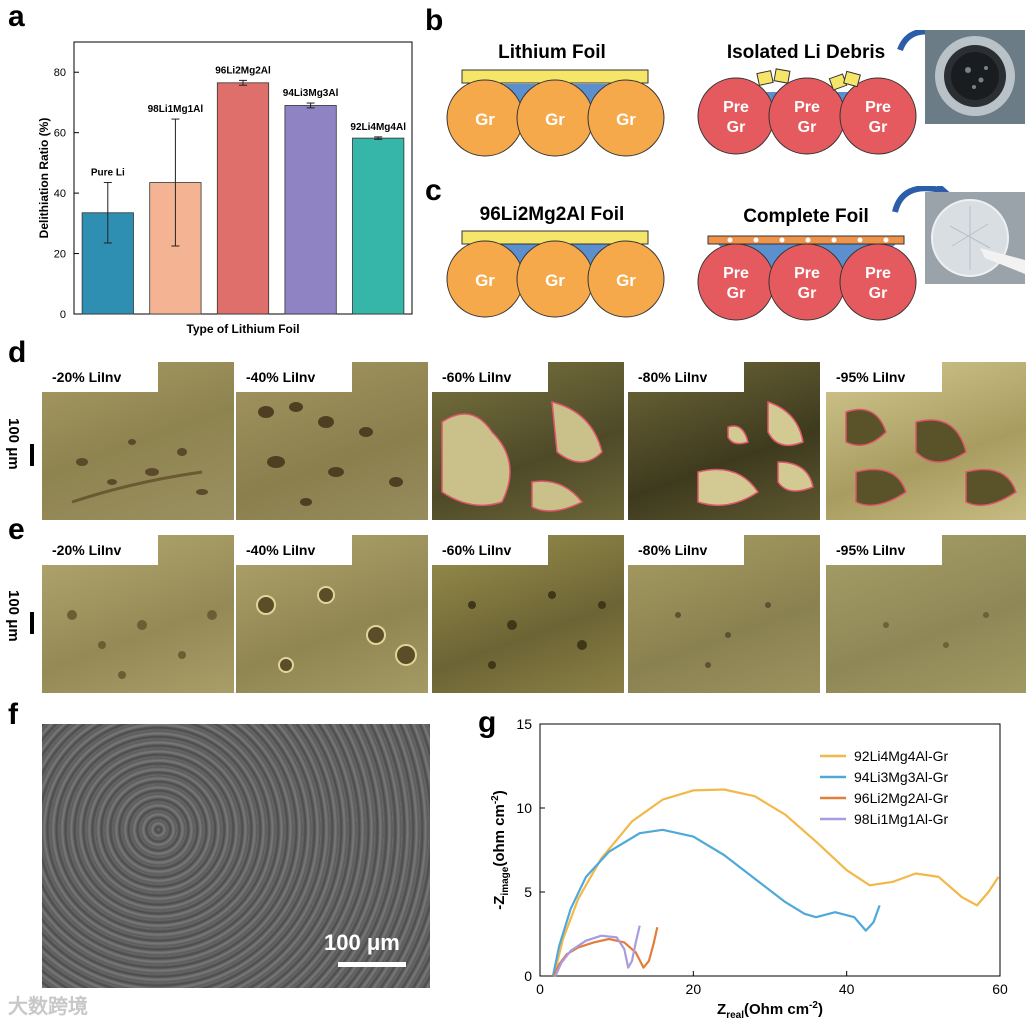  What do you see at coordinates (524, 724) in the screenshot?
I see `y-tick-label: 15` at bounding box center [524, 724].